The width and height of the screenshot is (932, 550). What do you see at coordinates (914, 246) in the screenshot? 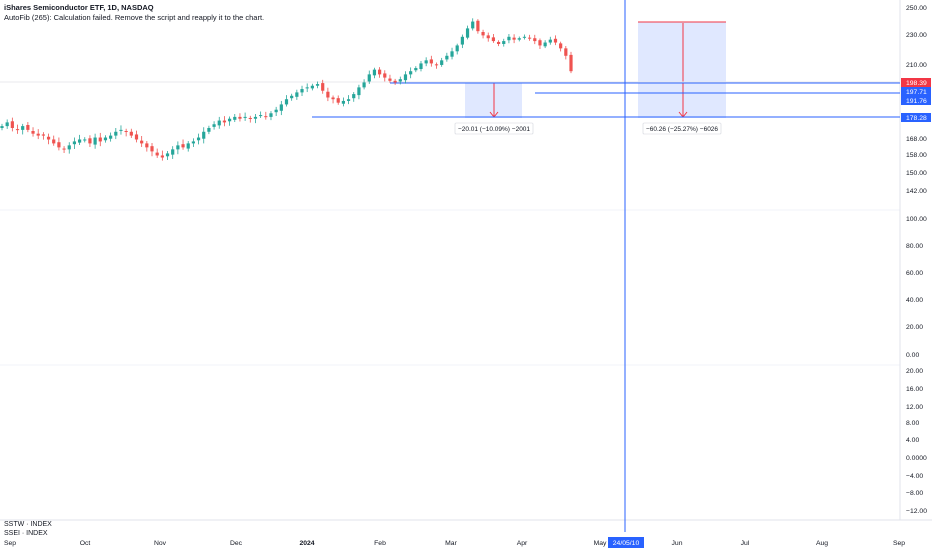
I see `price-tick: 80.00` at bounding box center [914, 246].